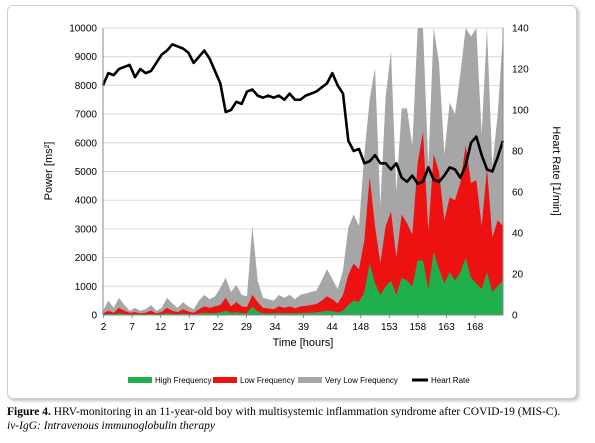  What do you see at coordinates (49, 171) in the screenshot?
I see `y-axis-left-title: Power [ms²]` at bounding box center [49, 171].